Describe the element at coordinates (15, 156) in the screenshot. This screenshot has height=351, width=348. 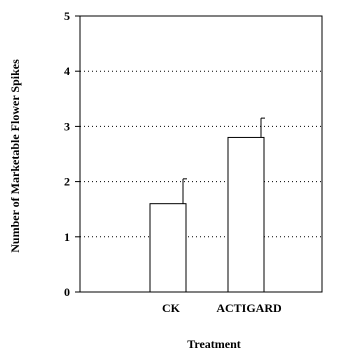
I see `y-axis-label: Number of Marketable Flower Spikes` at that location.